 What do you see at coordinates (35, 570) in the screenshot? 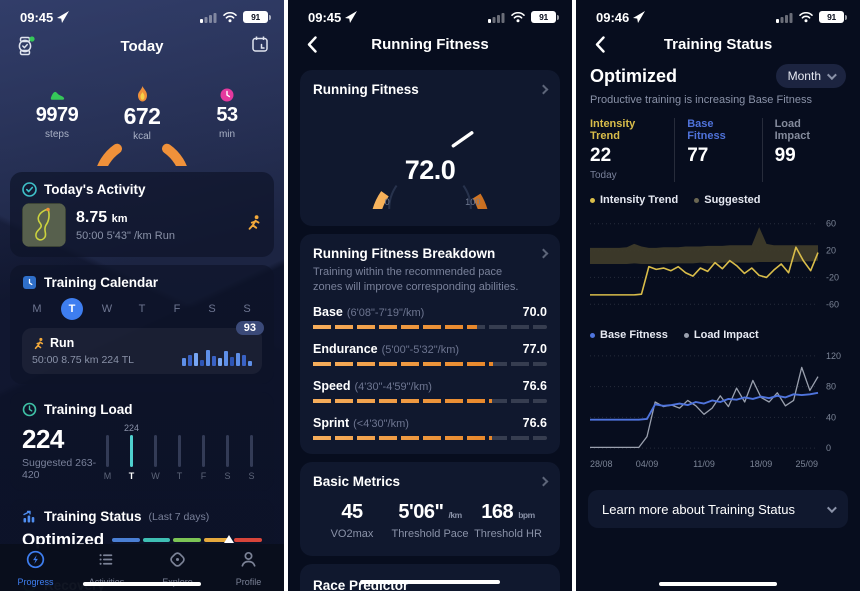
I see `tab-item-progress: Progress` at bounding box center [35, 570].